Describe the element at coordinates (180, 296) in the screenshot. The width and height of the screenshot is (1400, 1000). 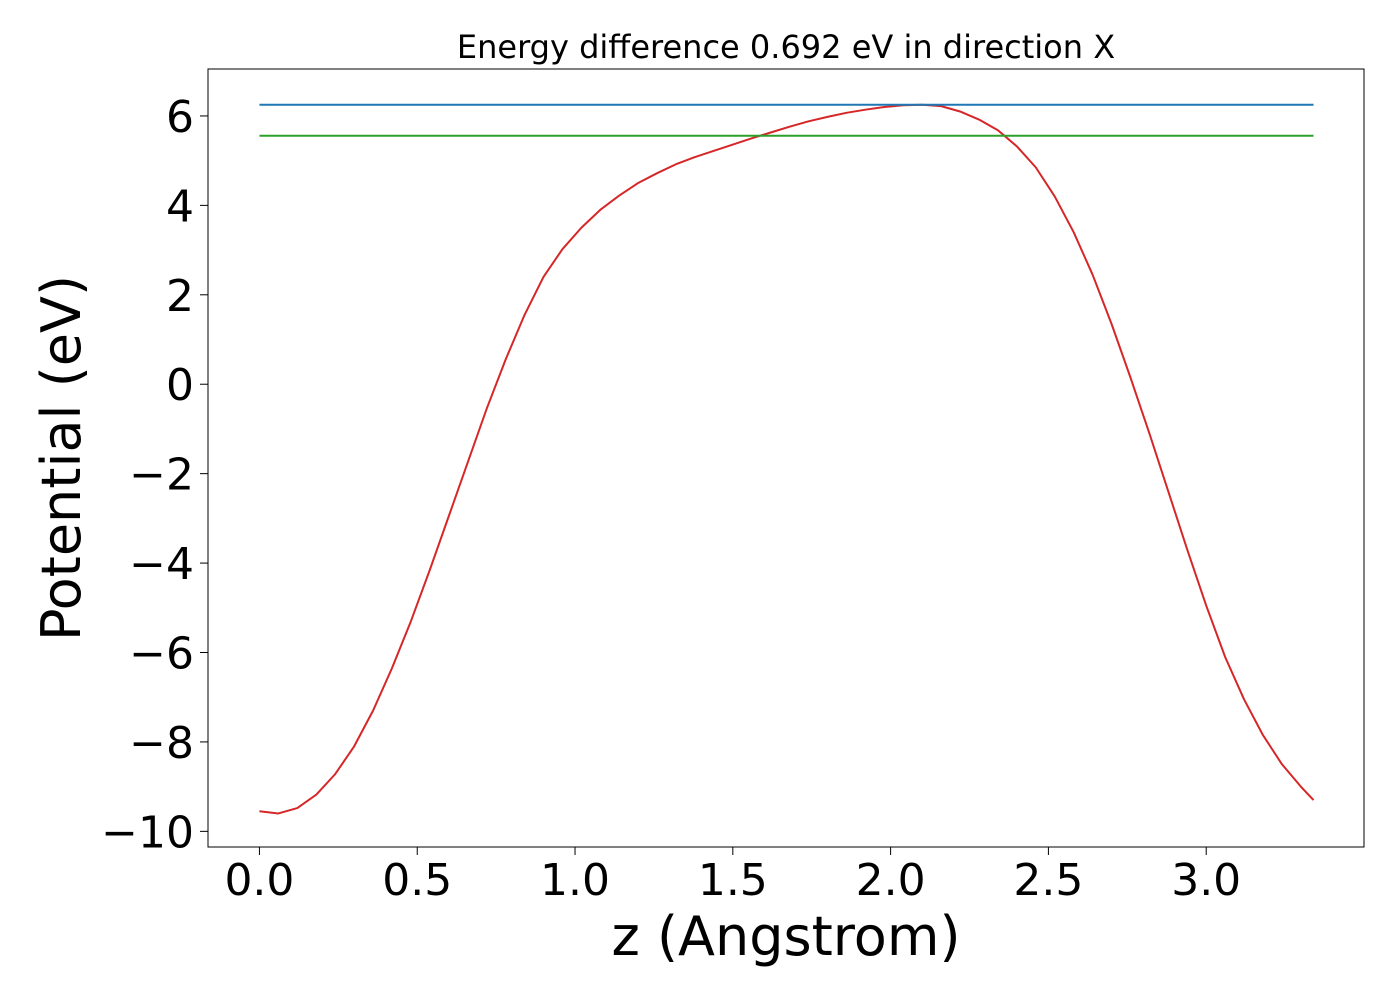
I see `y-tick-label: 2` at that location.